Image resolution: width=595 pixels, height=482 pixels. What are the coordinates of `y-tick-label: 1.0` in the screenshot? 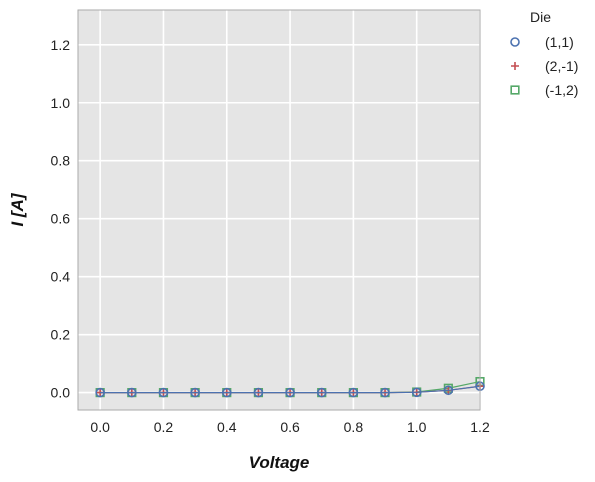 It's located at (61, 103).